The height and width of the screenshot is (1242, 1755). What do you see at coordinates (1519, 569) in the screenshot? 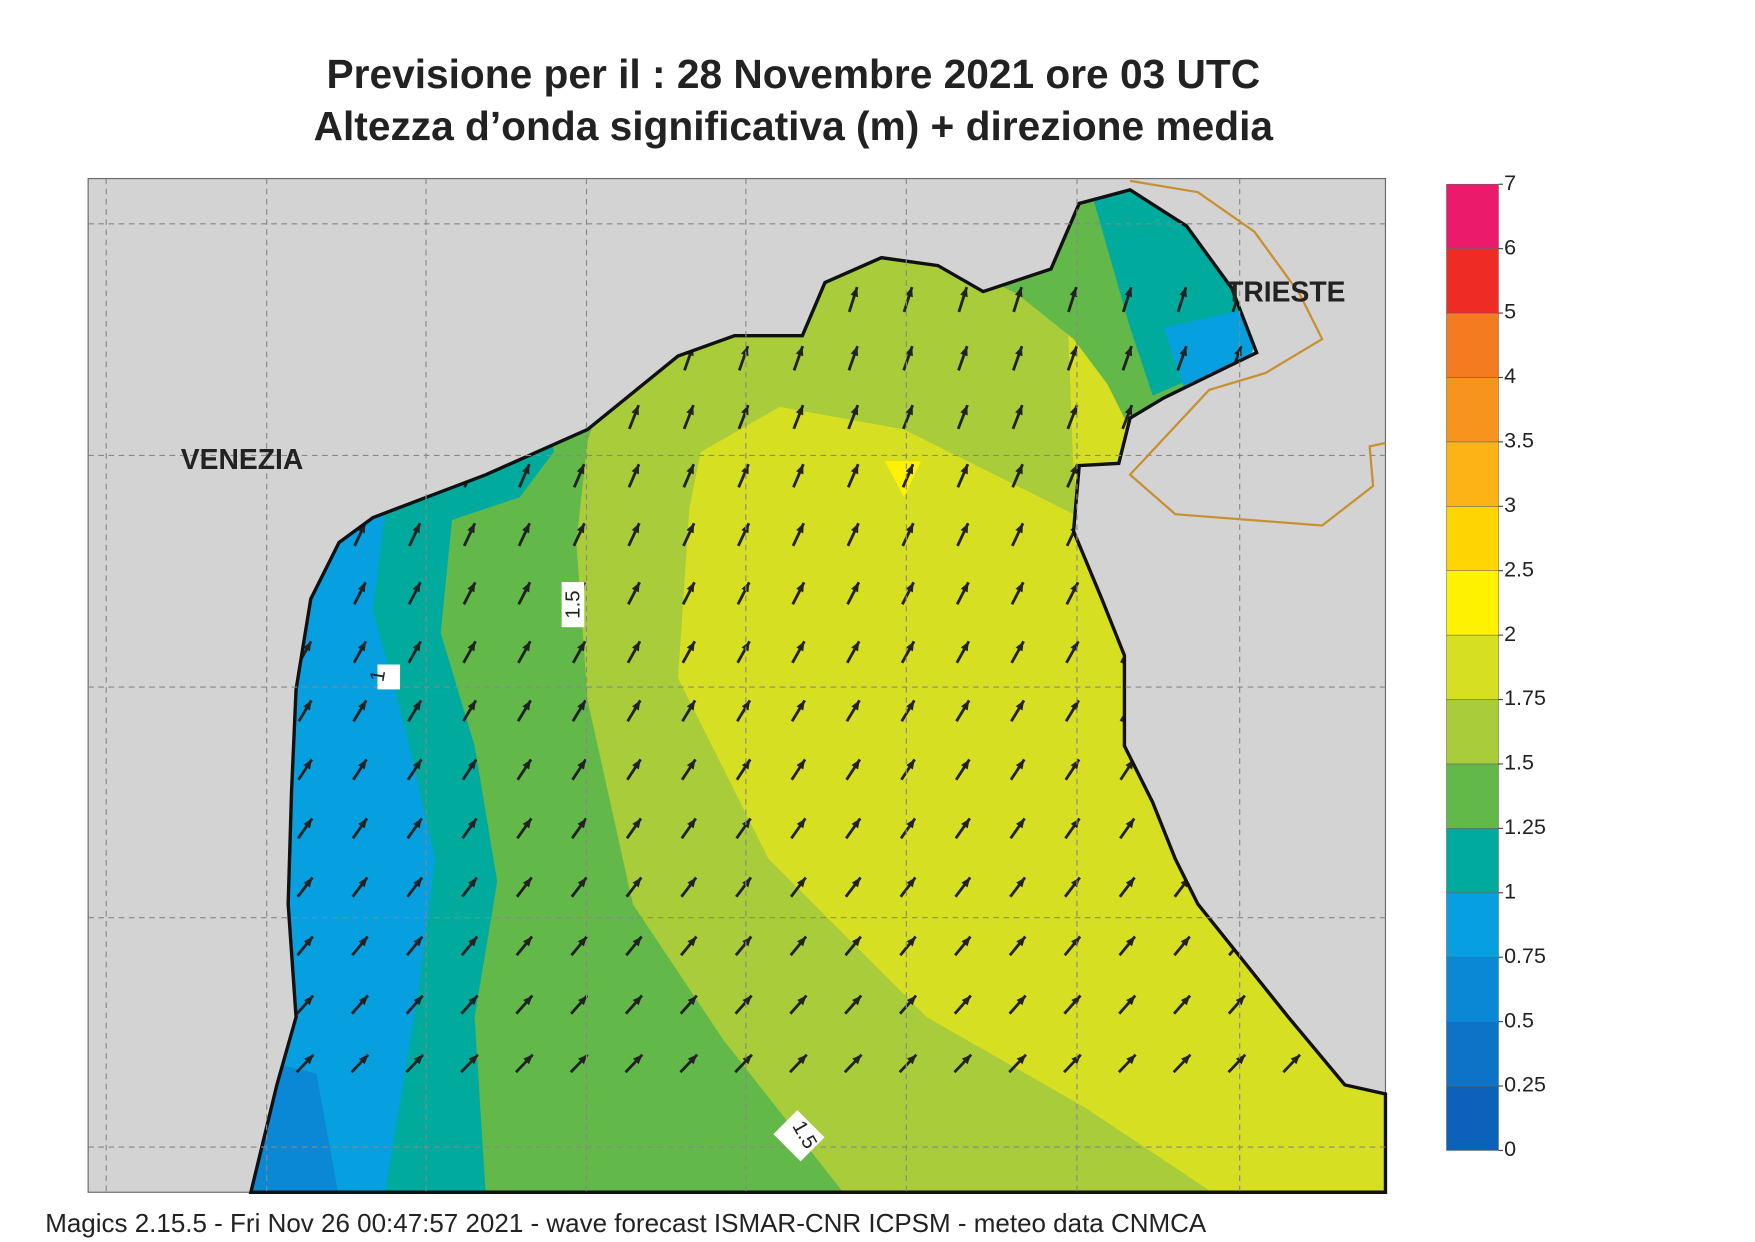
I see `colorbar-tick-label: 2.5` at bounding box center [1519, 569].